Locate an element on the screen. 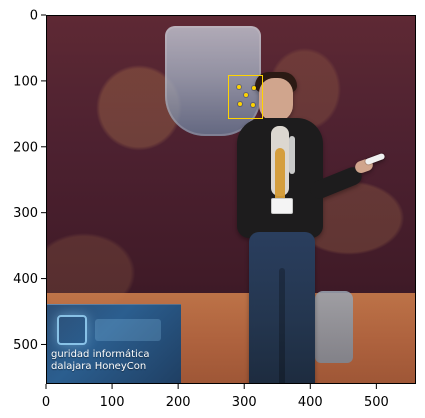  y-tick-label: 100 is located at coordinates (25, 81).